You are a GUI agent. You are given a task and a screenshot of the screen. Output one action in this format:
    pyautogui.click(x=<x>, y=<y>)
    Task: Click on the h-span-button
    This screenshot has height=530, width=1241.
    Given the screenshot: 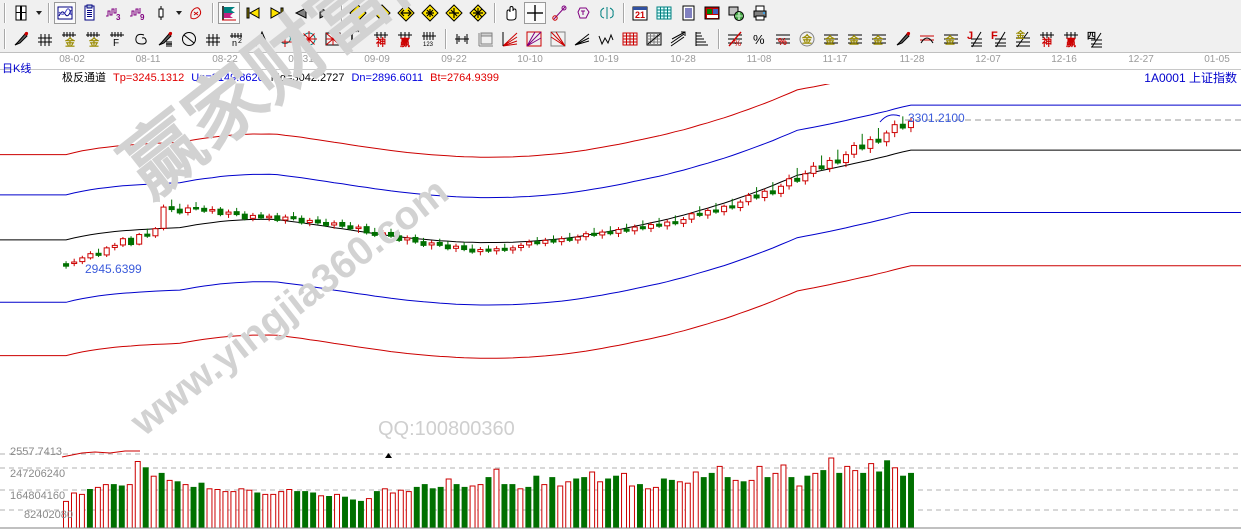 What is the action you would take?
    pyautogui.click(x=462, y=39)
    